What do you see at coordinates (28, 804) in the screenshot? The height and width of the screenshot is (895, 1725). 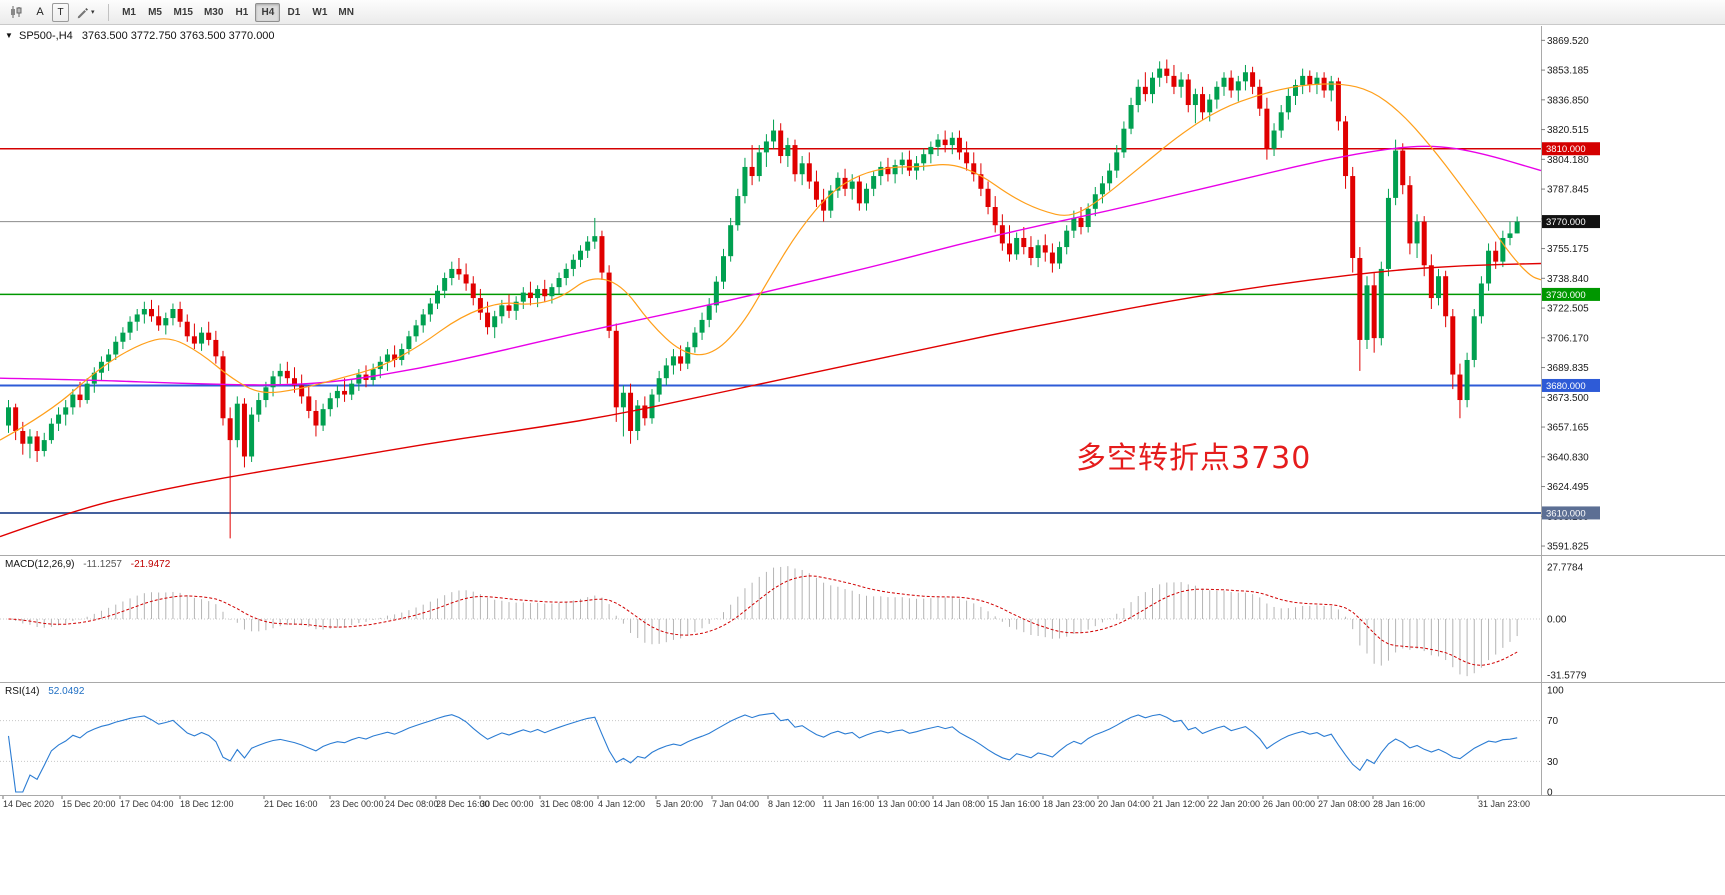 I see `time-axis-label: 14 Dec 2020` at bounding box center [28, 804].